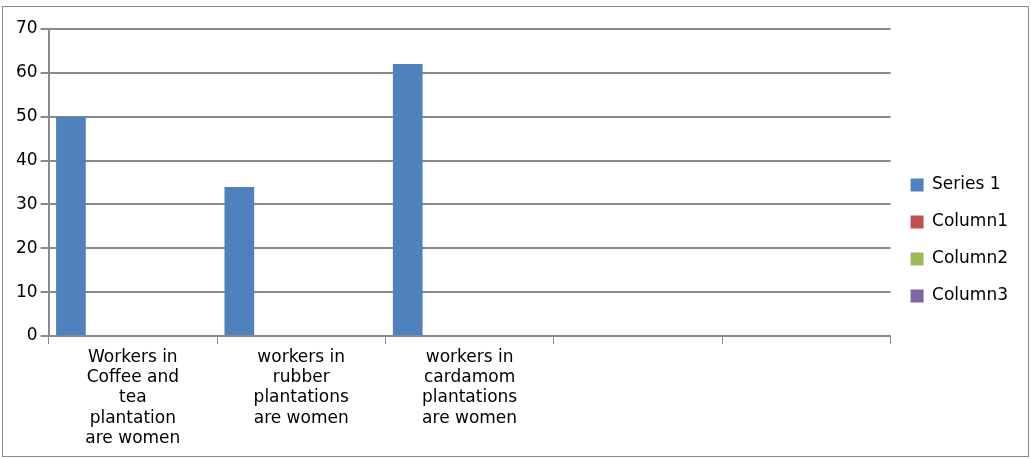 This screenshot has height=459, width=1031. Describe the element at coordinates (32, 334) in the screenshot. I see `y-tick-label: 0` at that location.